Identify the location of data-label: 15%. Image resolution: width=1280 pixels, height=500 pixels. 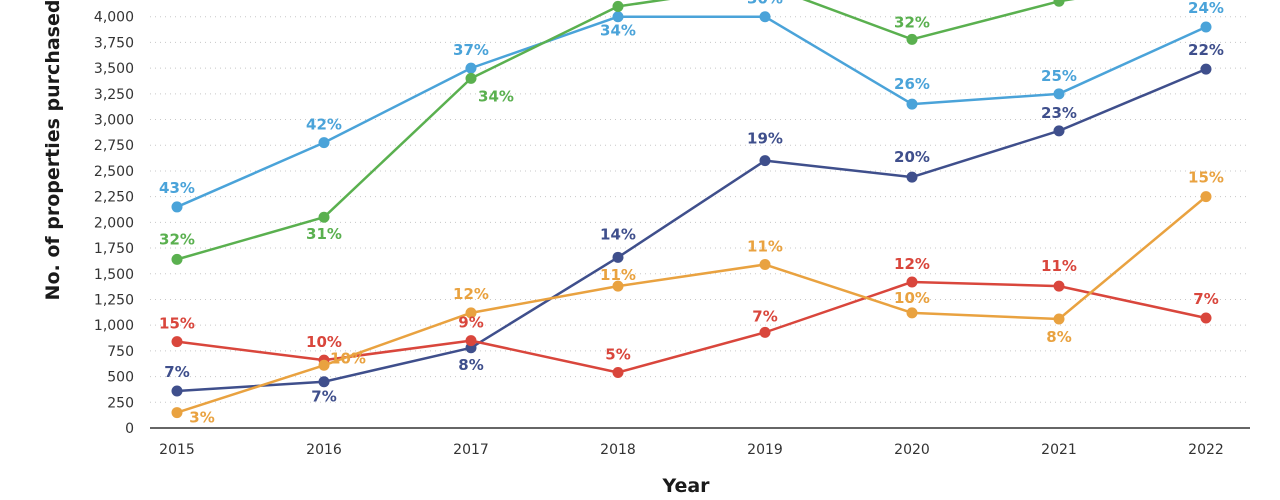
(1206, 178).